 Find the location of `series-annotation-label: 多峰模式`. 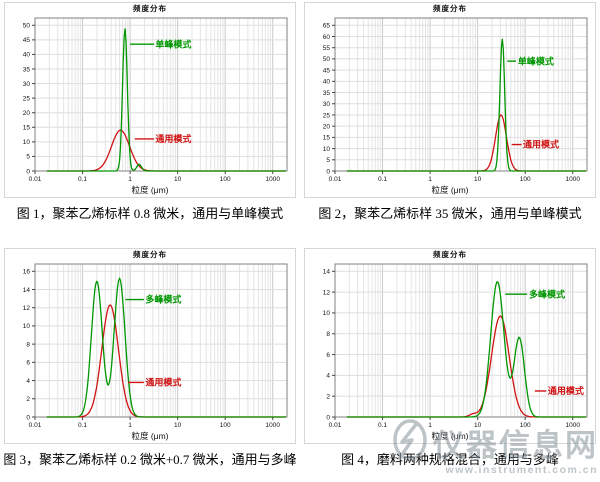

series-annotation-label: 多峰模式 is located at coordinates (547, 293).